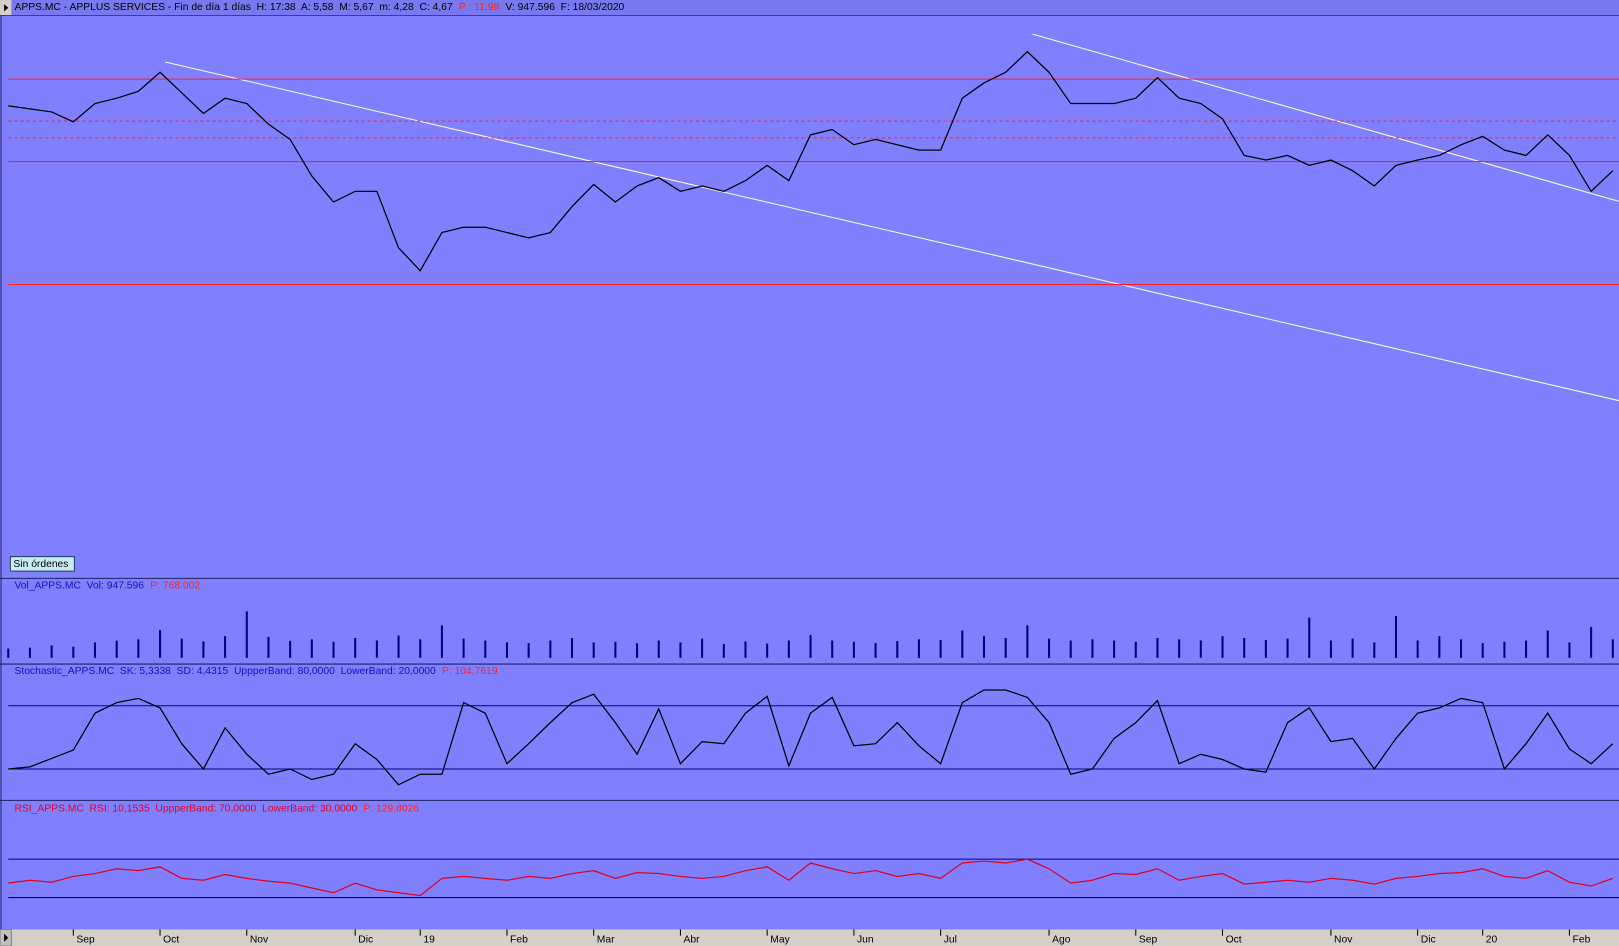 The height and width of the screenshot is (946, 1619). What do you see at coordinates (6, 8) in the screenshot?
I see `menu-arrow` at bounding box center [6, 8].